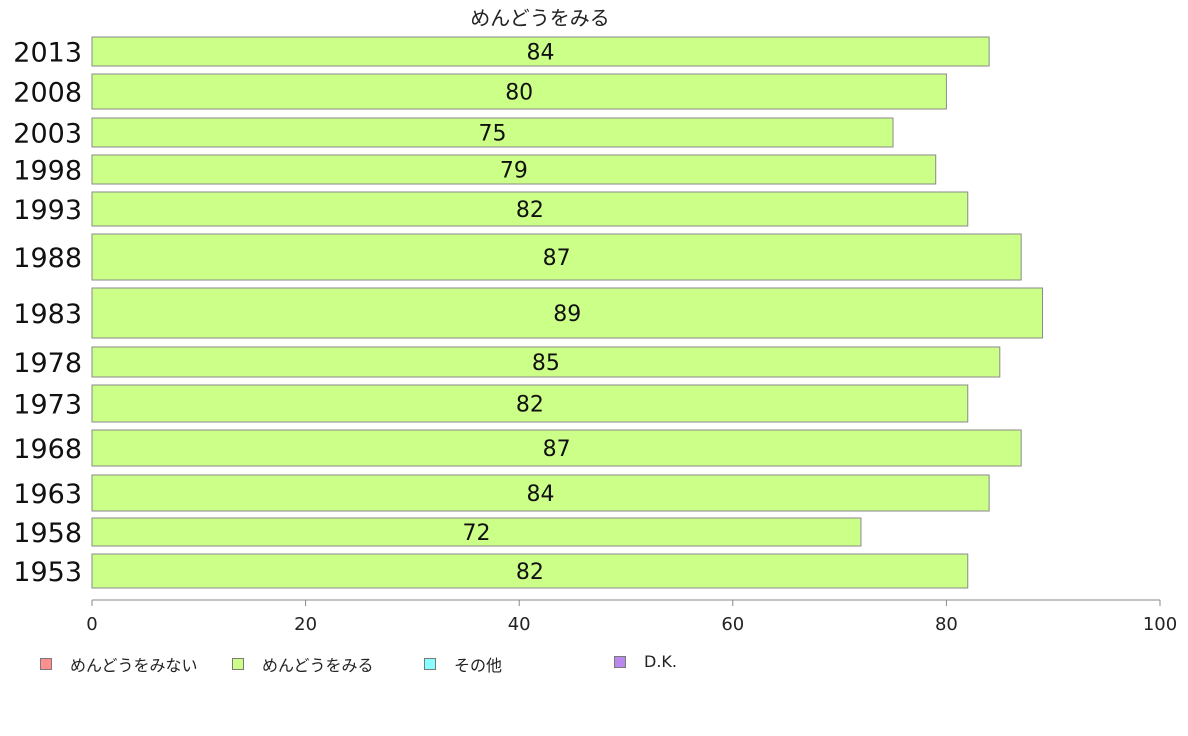  What do you see at coordinates (47, 134) in the screenshot?
I see `category-label-2003: 2003` at bounding box center [47, 134].